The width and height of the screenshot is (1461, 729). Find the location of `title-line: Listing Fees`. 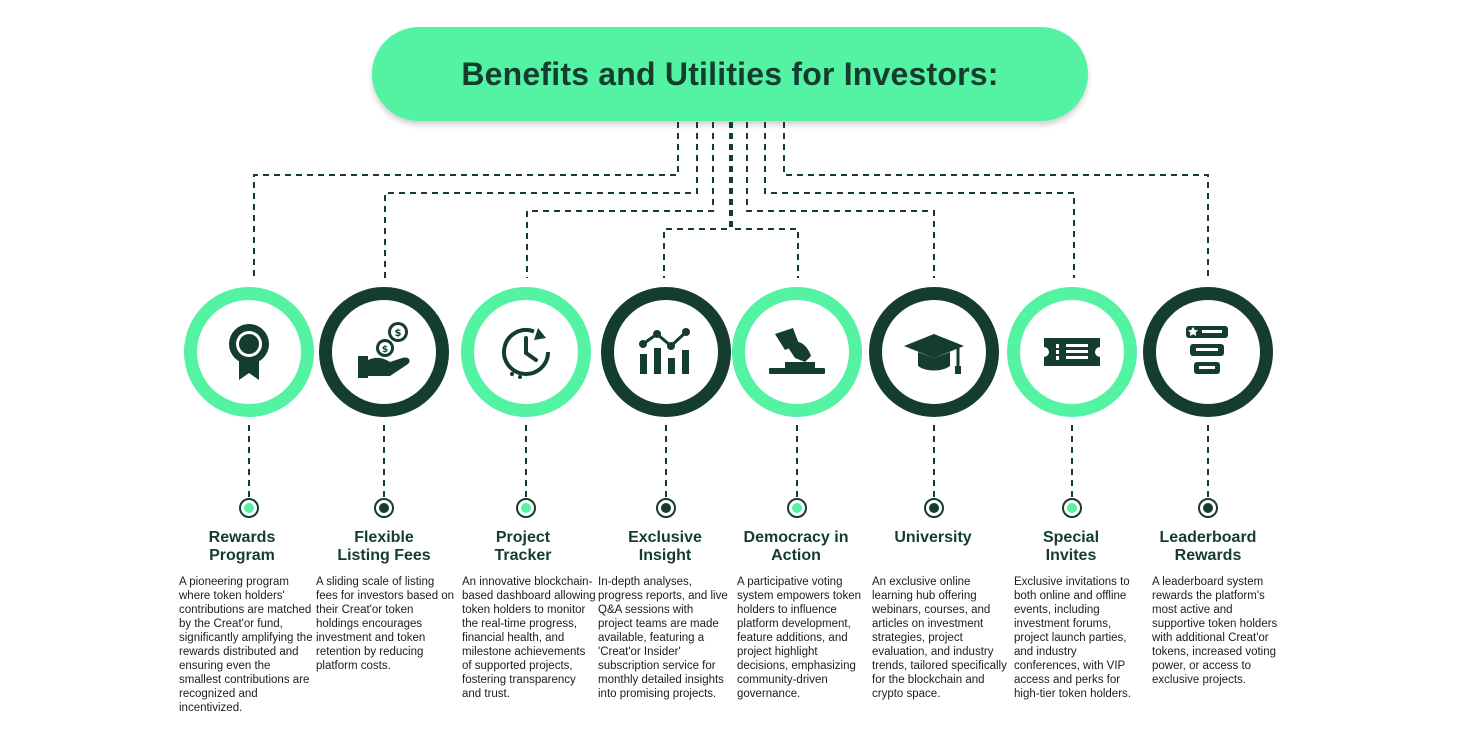

title-line: Listing Fees is located at coordinates (384, 555).